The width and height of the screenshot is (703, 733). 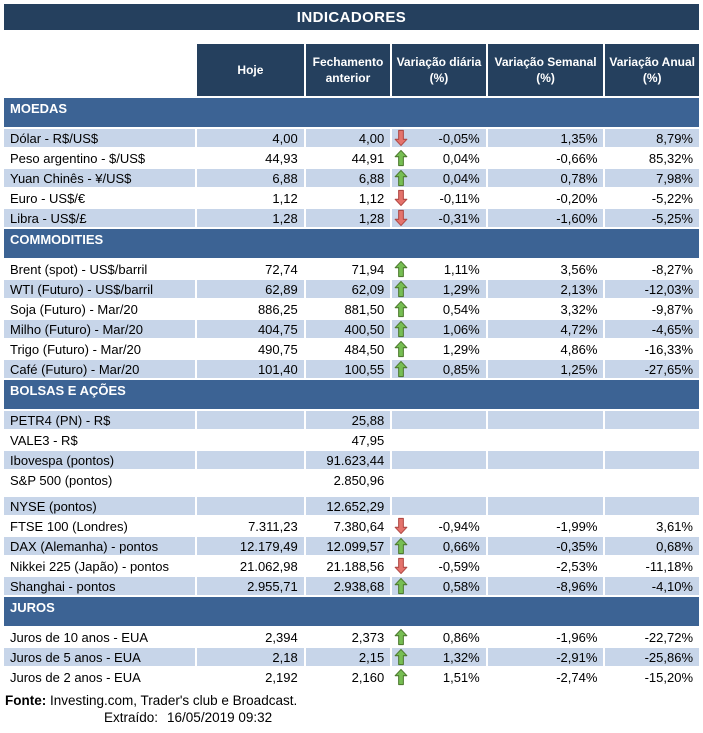 What do you see at coordinates (348, 198) in the screenshot?
I see `fechamento-value: 1,12` at bounding box center [348, 198].